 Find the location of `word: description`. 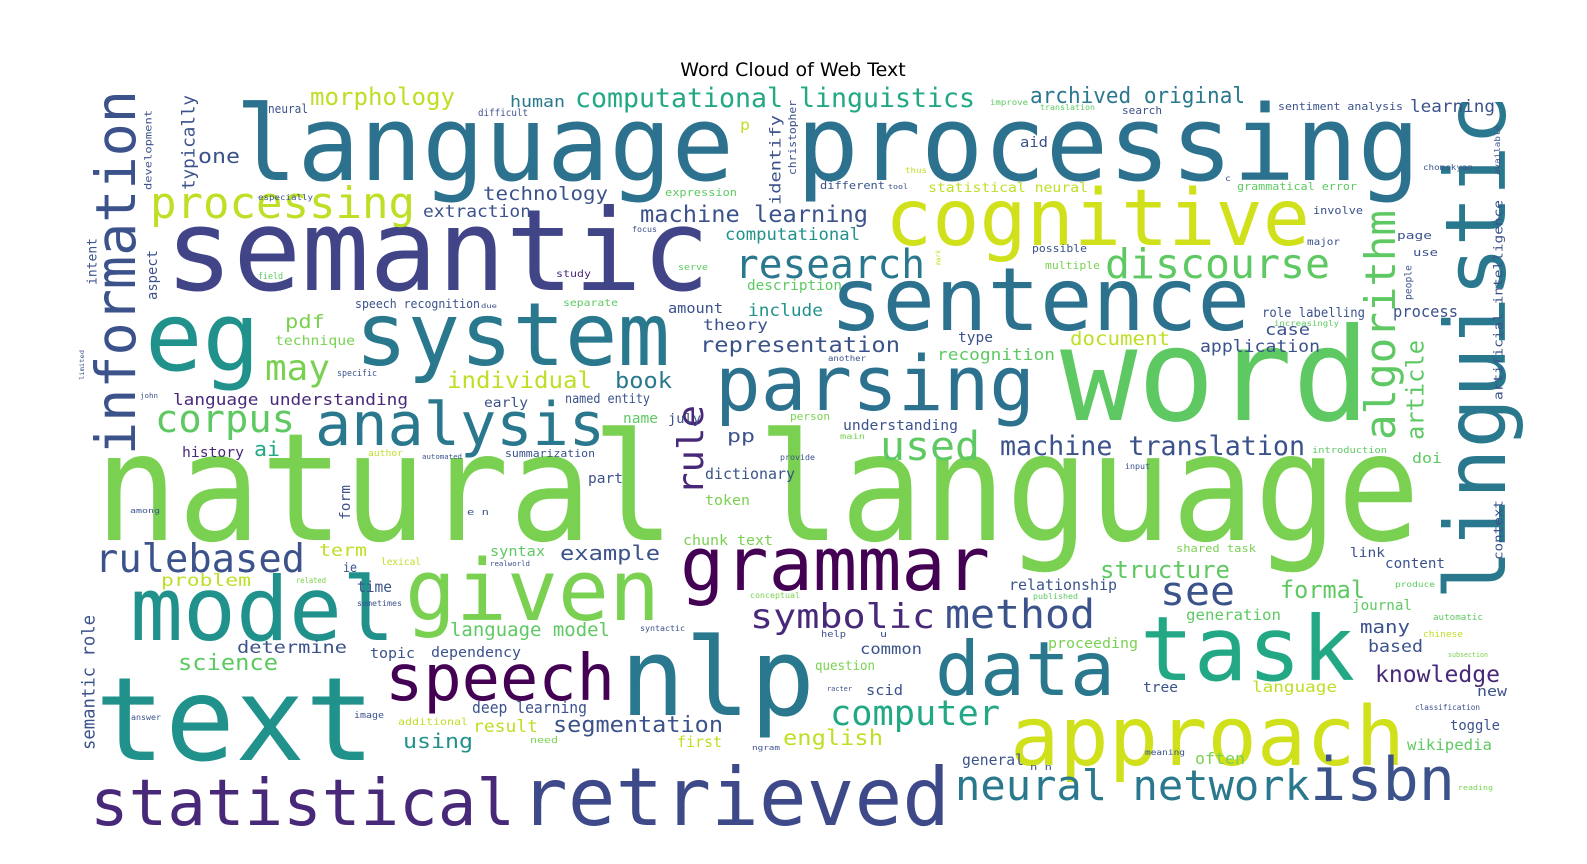

word: description is located at coordinates (794, 286).